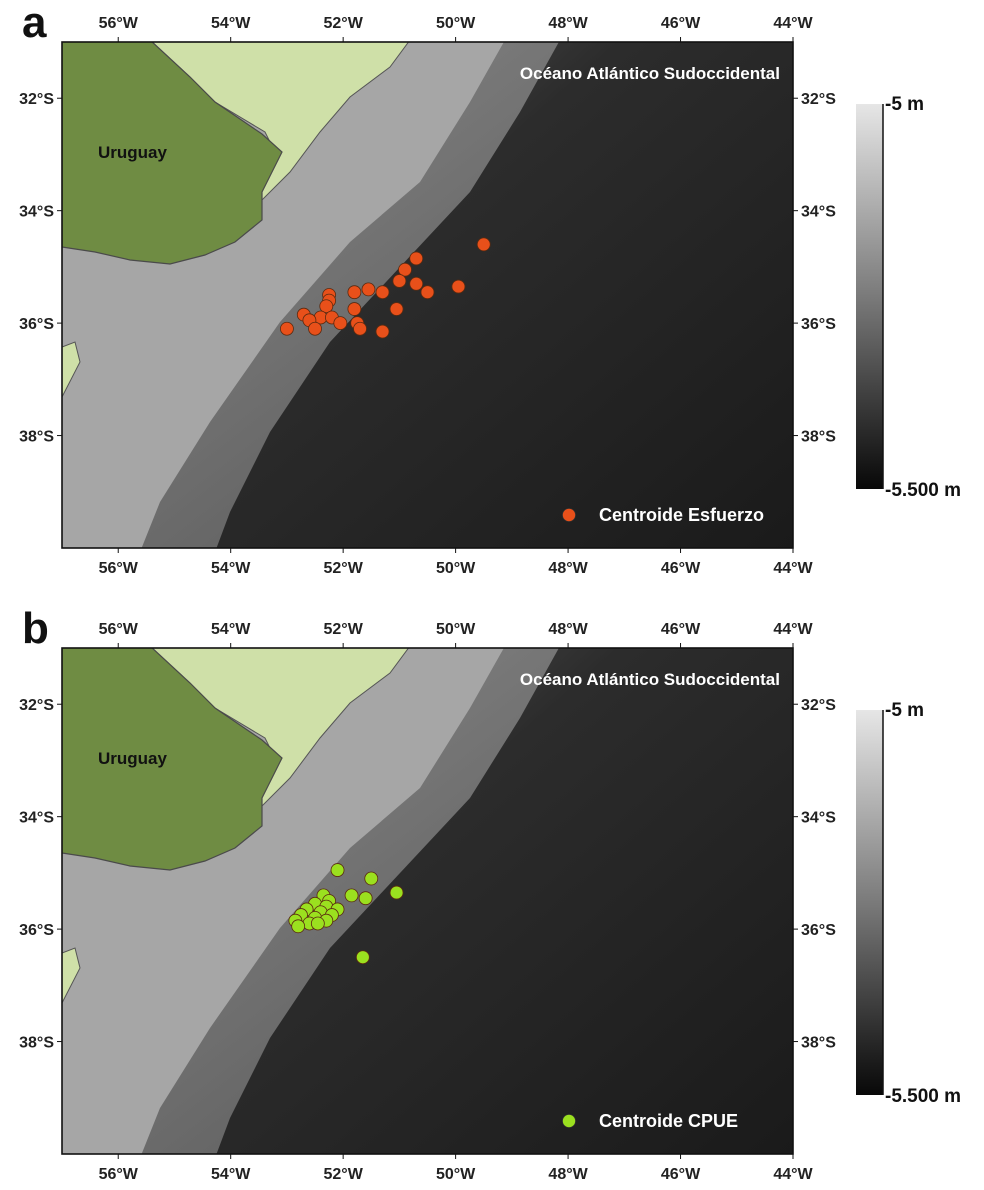 The height and width of the screenshot is (1190, 984). What do you see at coordinates (681, 515) in the screenshot?
I see `legend-label: Centroide Esfuerzo` at bounding box center [681, 515].